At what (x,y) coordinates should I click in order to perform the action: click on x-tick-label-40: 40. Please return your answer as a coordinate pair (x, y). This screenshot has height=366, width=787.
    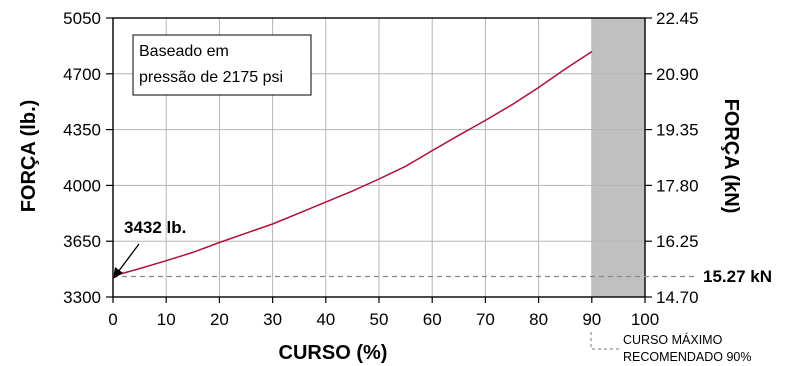
    Looking at the image, I should click on (325, 319).